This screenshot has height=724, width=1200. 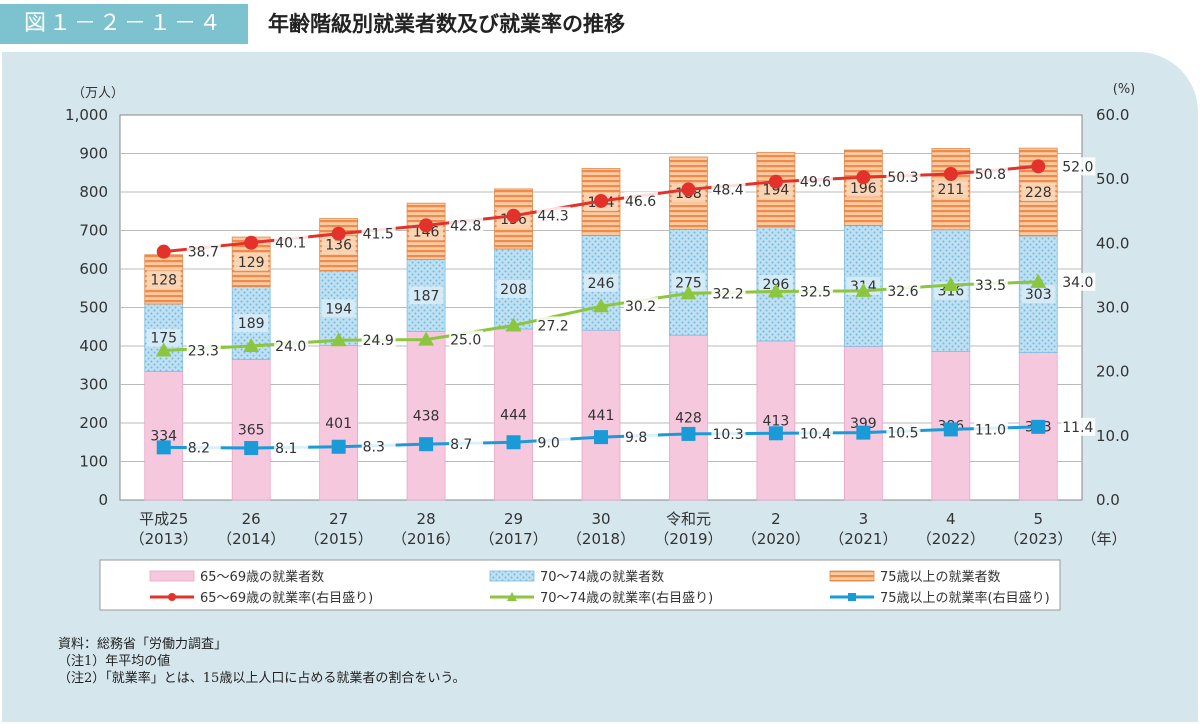 What do you see at coordinates (286, 449) in the screenshot?
I see `line-value-label: 8.1` at bounding box center [286, 449].